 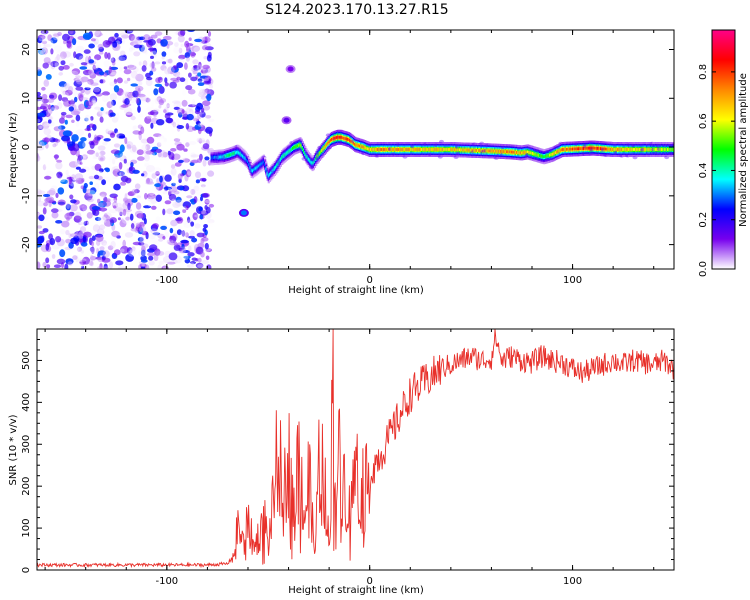 I want to click on colorbar-tick-label: 0.6, so click(x=703, y=121).